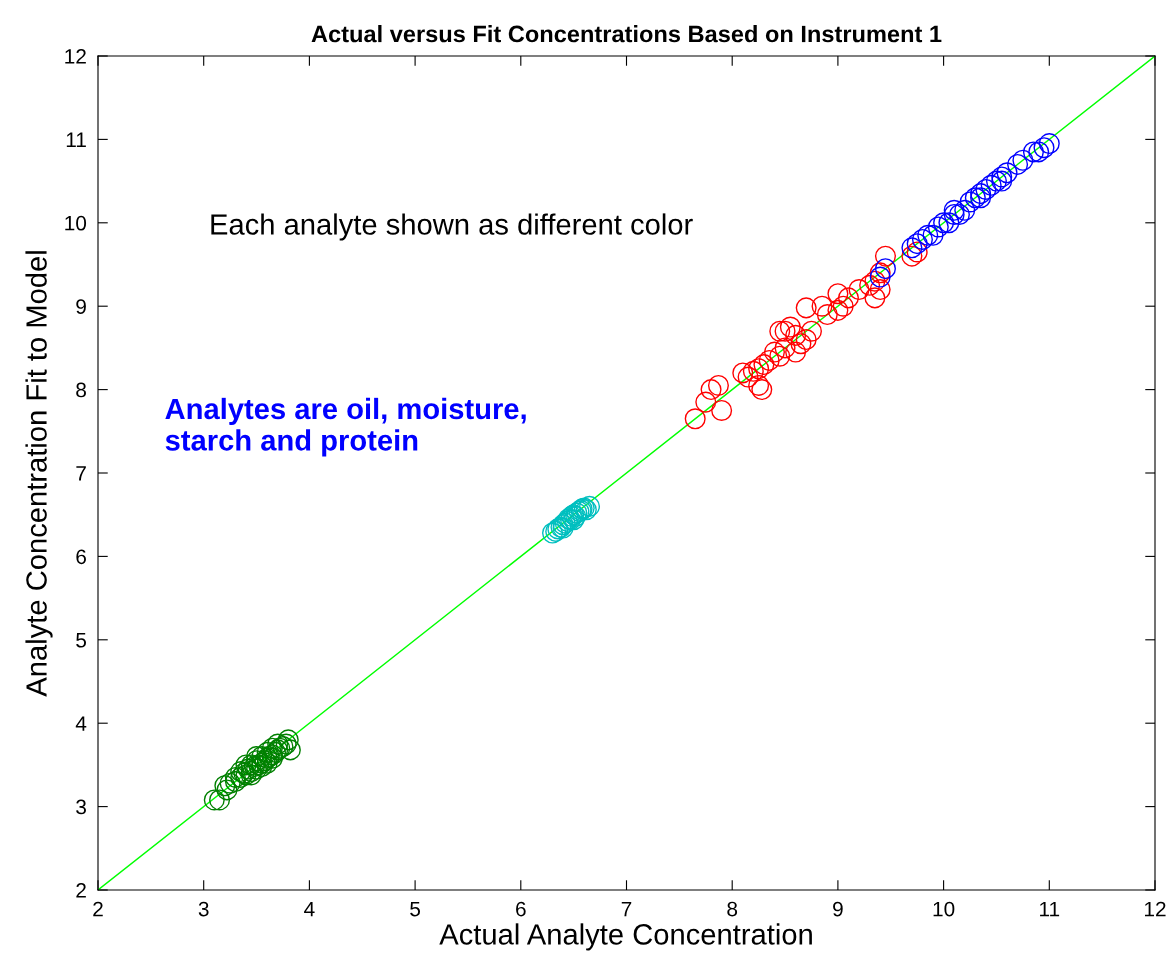 This screenshot has width=1173, height=967. What do you see at coordinates (81, 306) in the screenshot?
I see `y-tick-label: 9` at bounding box center [81, 306].